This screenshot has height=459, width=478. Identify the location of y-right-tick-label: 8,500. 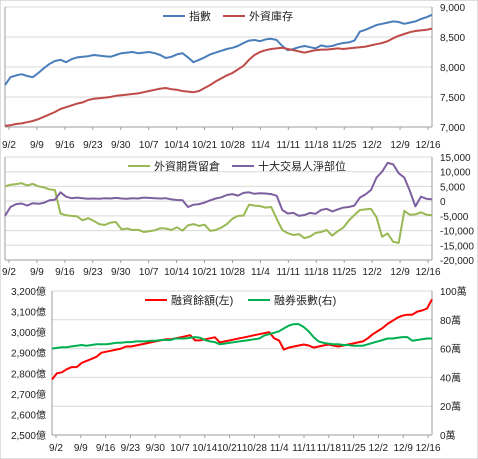
(452, 38).